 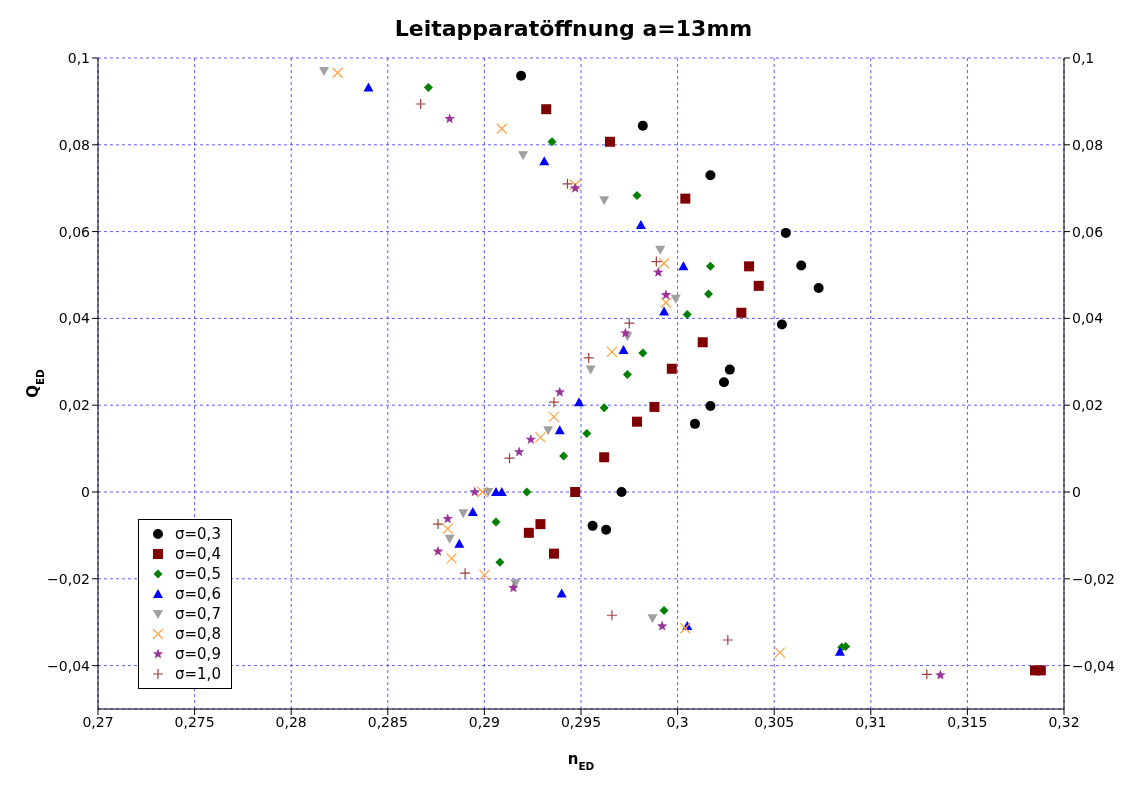 What do you see at coordinates (198, 654) in the screenshot?
I see `legend-label: σ=0,9` at bounding box center [198, 654].